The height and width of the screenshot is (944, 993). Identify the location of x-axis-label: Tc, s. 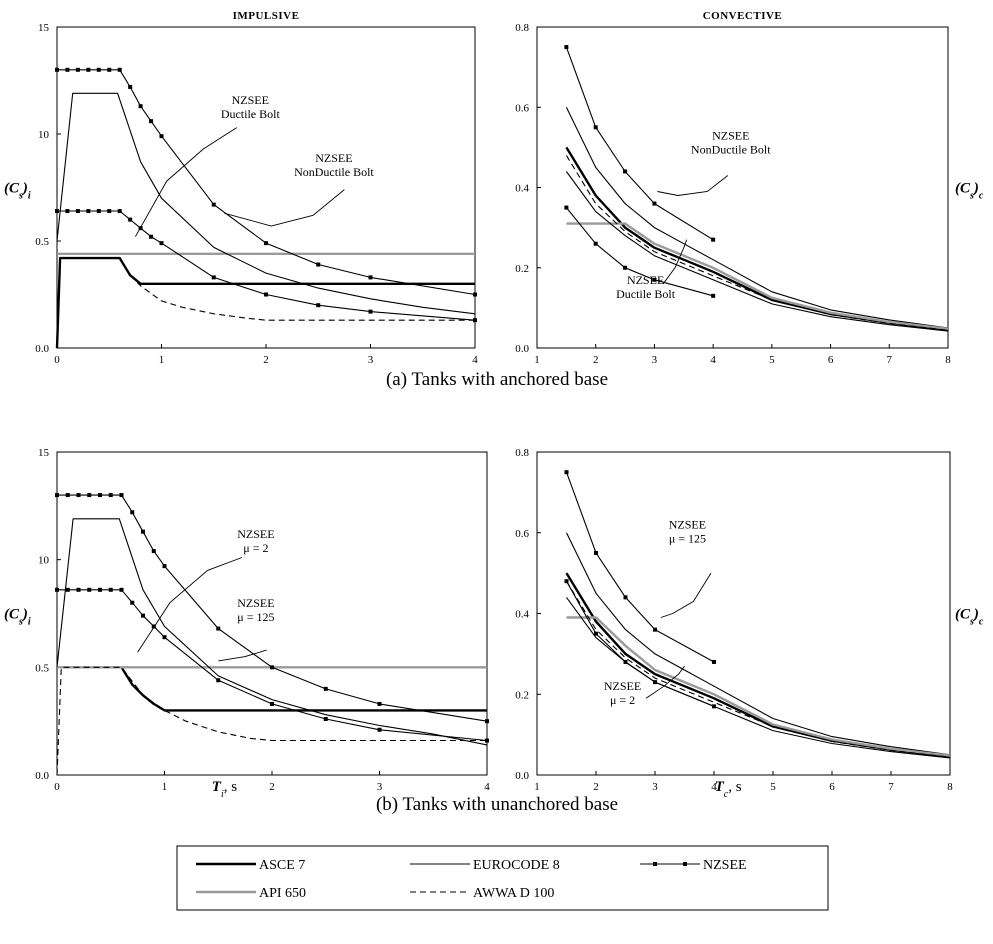
(728, 789).